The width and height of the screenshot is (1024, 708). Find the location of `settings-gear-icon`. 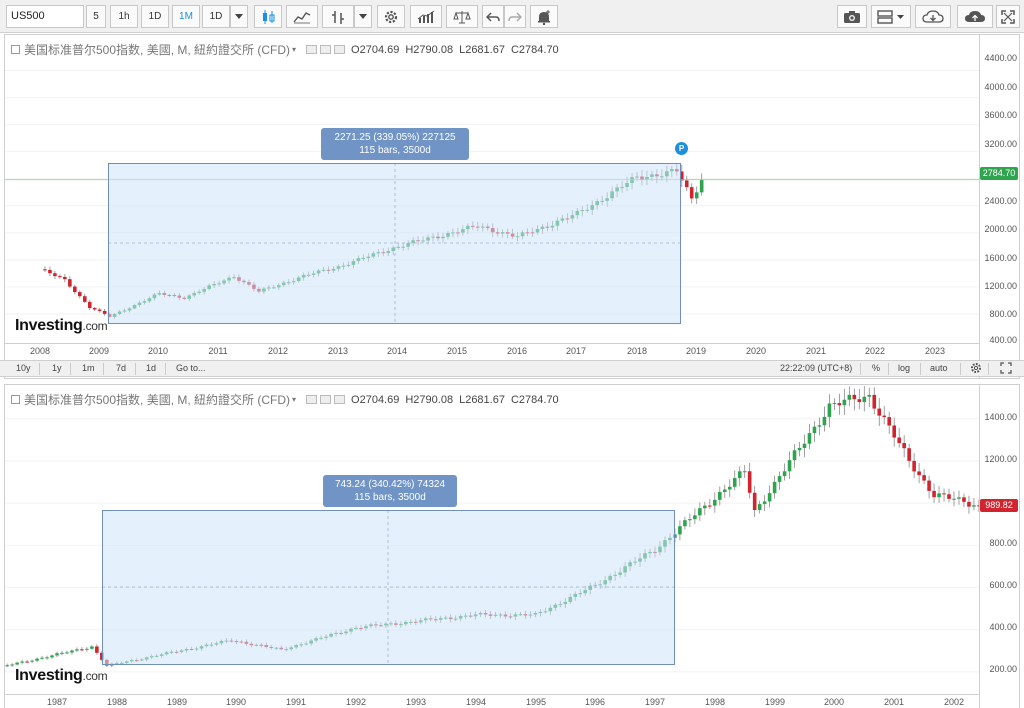

settings-gear-icon is located at coordinates (391, 16).